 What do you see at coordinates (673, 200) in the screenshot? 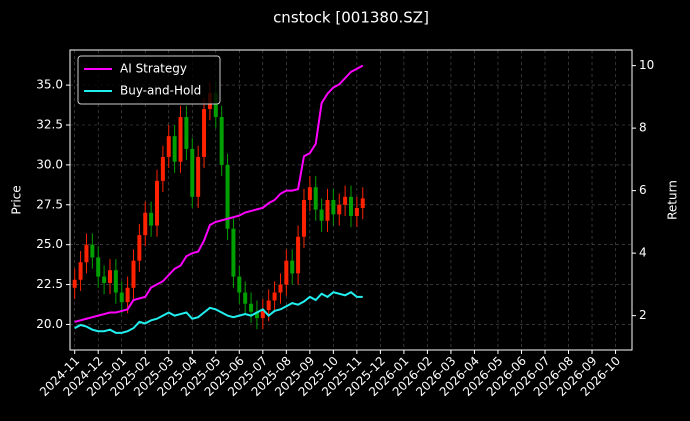
I see `y2-axis-label: Return` at bounding box center [673, 200].